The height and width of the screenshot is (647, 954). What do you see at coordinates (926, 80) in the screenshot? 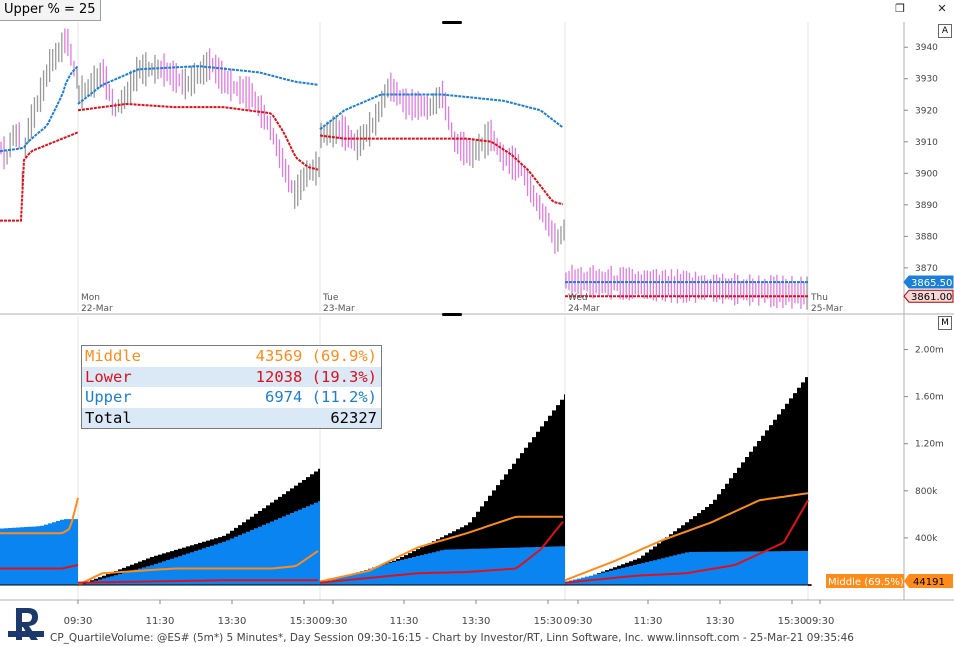
I see `price-tick-label: 3930` at bounding box center [926, 80].